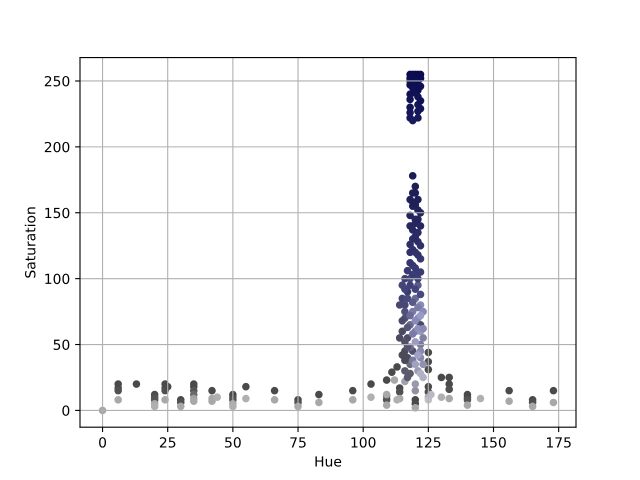 Image resolution: width=640 pixels, height=480 pixels. I want to click on y-tick-label: 100, so click(57, 279).